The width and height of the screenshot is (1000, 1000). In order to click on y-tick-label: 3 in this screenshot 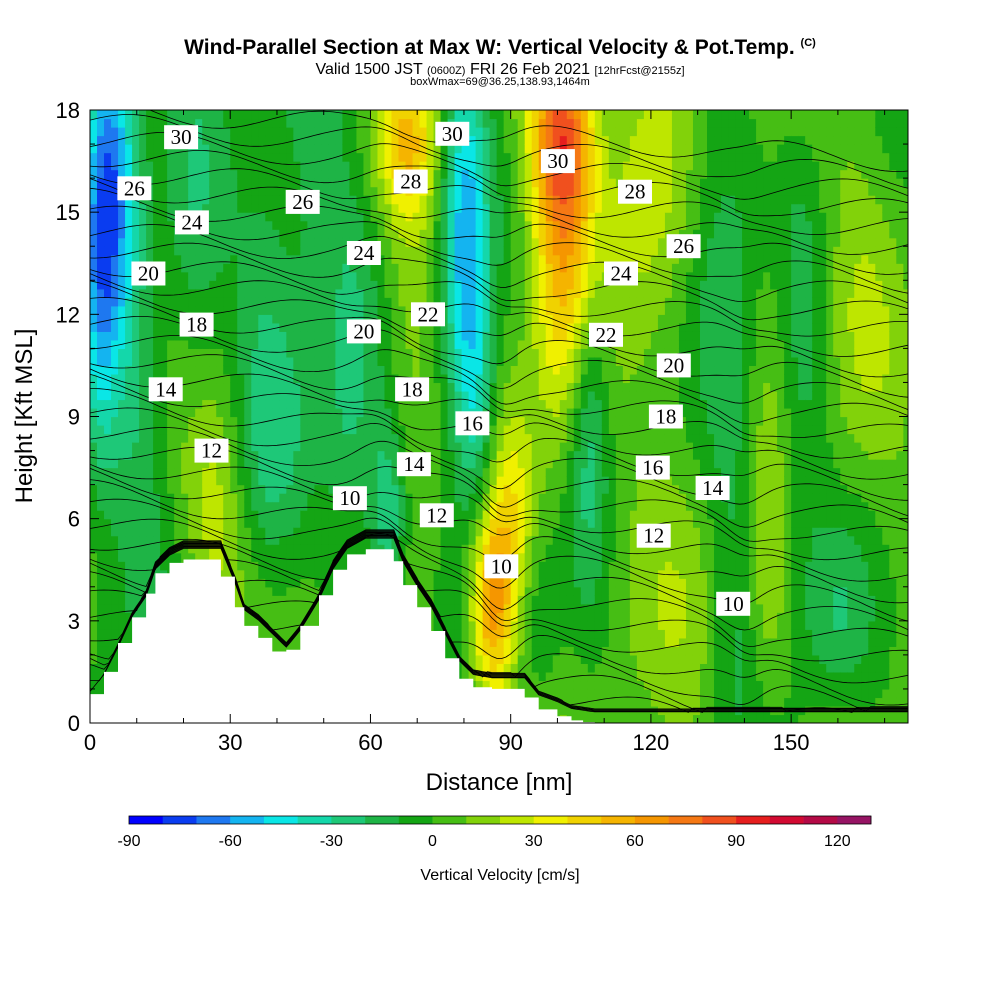, I will do `click(74, 621)`.